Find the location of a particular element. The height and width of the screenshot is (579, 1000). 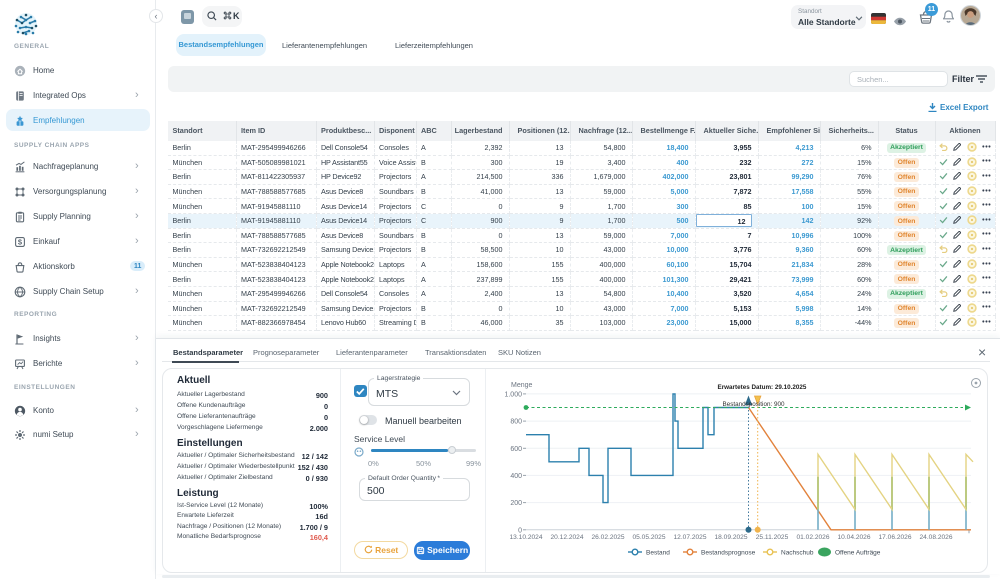

svg-text: 01.02.2026 is located at coordinates (812, 537).